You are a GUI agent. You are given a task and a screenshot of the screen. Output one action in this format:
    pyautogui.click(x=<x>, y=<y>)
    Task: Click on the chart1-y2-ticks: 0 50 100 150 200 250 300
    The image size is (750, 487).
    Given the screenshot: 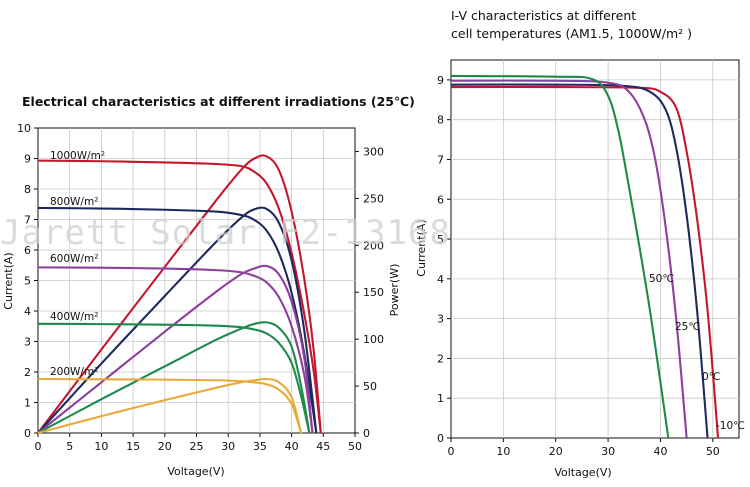 What is the action you would take?
    pyautogui.click(x=369, y=292)
    